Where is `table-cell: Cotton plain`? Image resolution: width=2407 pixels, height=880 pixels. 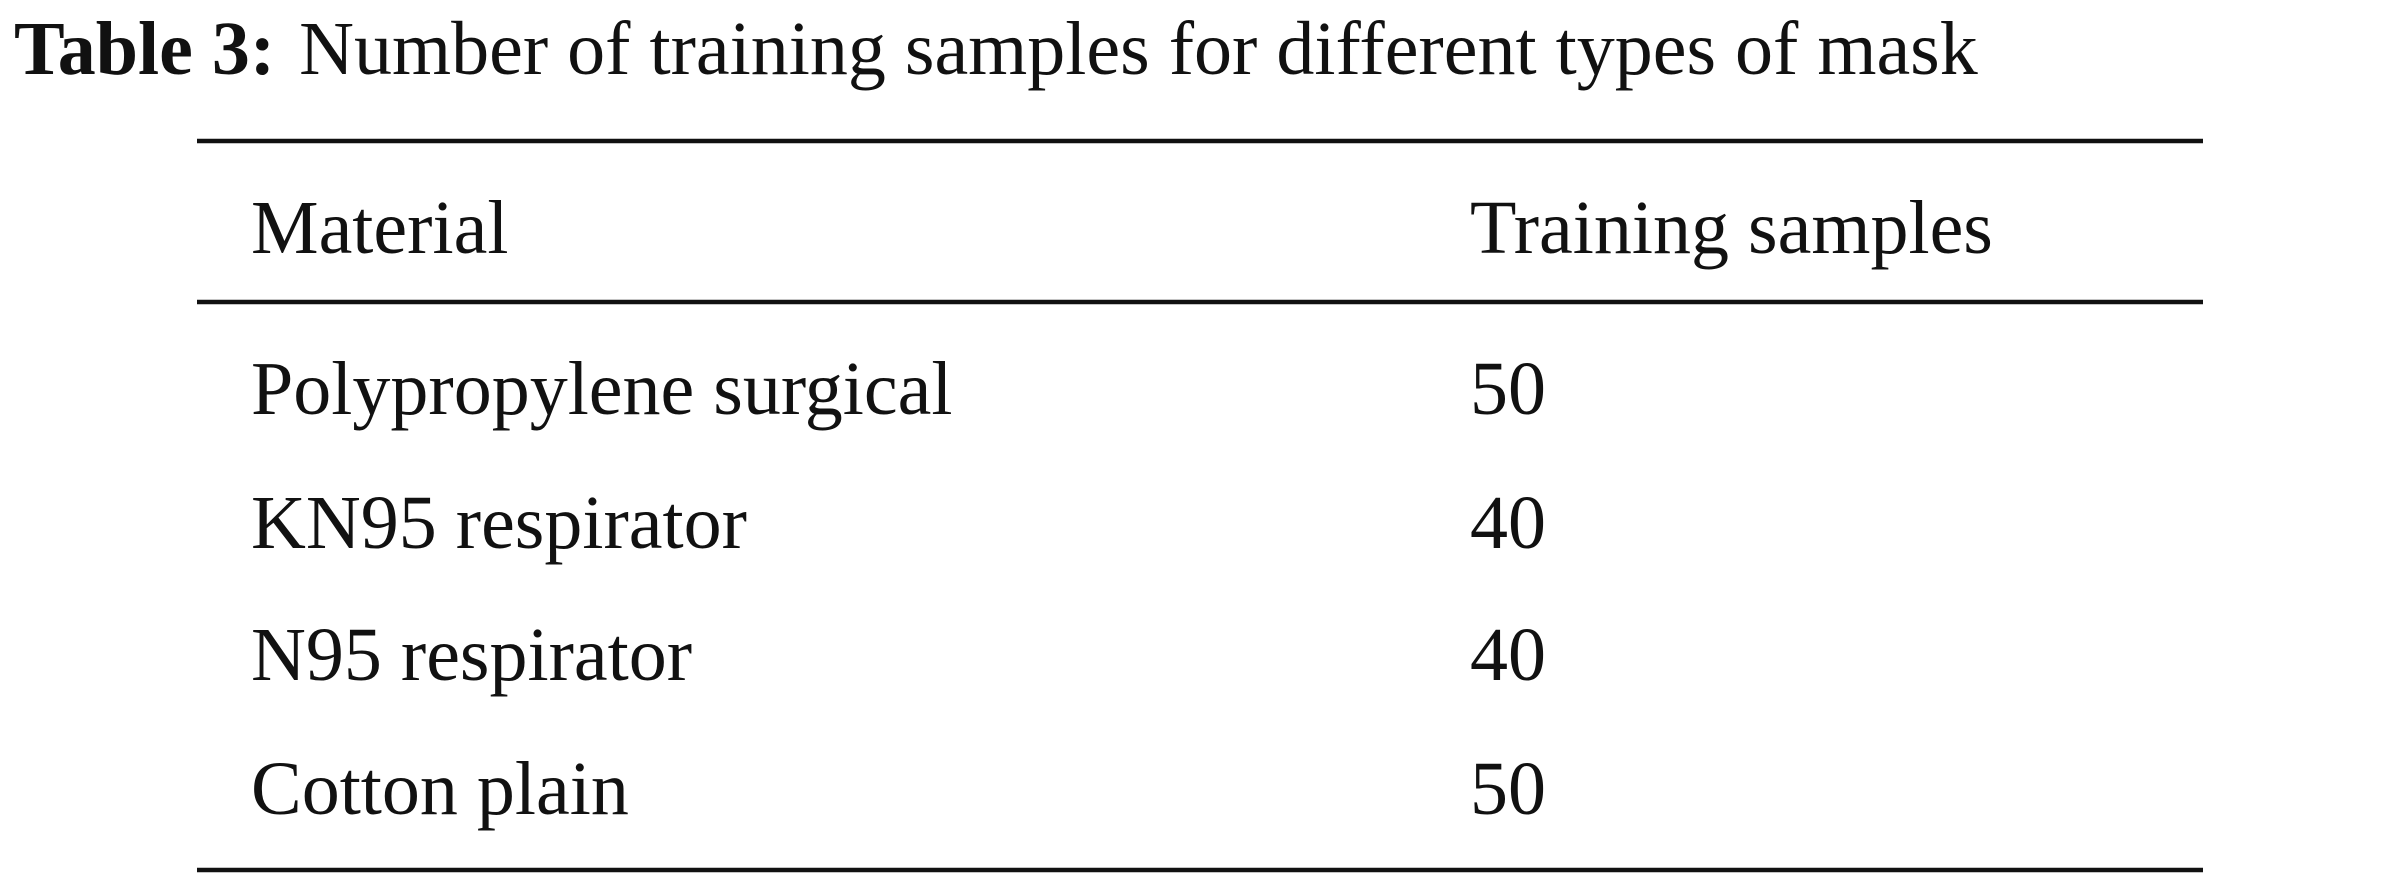
table-cell: Cotton plain is located at coordinates (440, 789).